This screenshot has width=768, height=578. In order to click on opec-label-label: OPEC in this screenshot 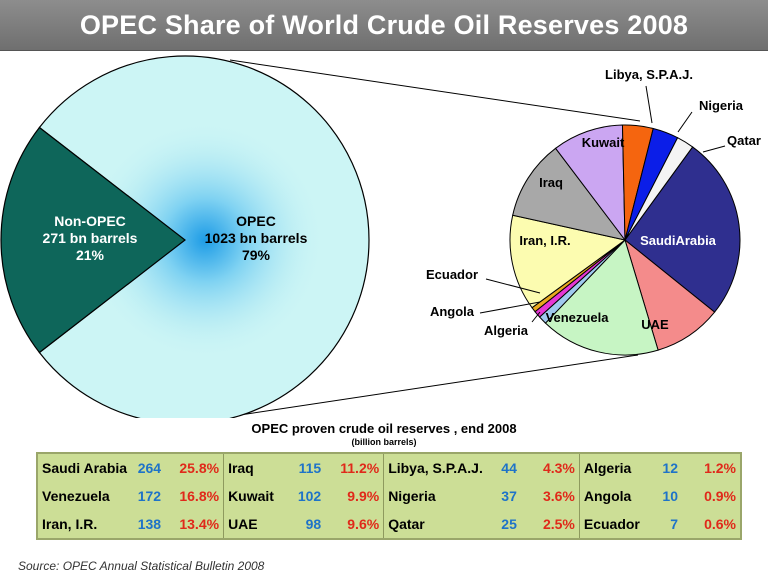, I will do `click(256, 221)`.